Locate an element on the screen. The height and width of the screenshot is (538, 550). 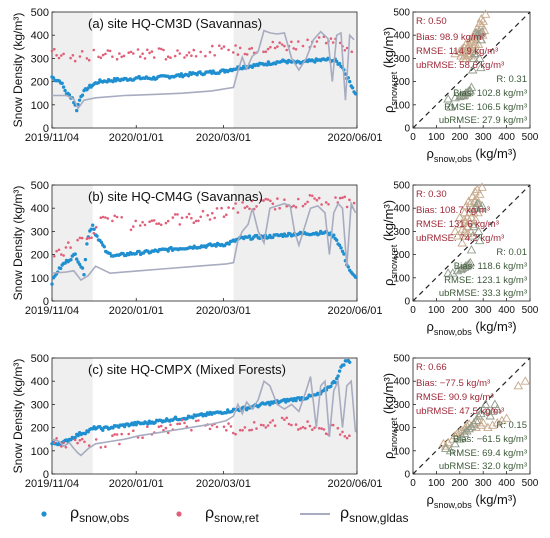
stats-upper-ubrmse: ubRMSE: 74.2 kg/m³ is located at coordinates (460, 238).